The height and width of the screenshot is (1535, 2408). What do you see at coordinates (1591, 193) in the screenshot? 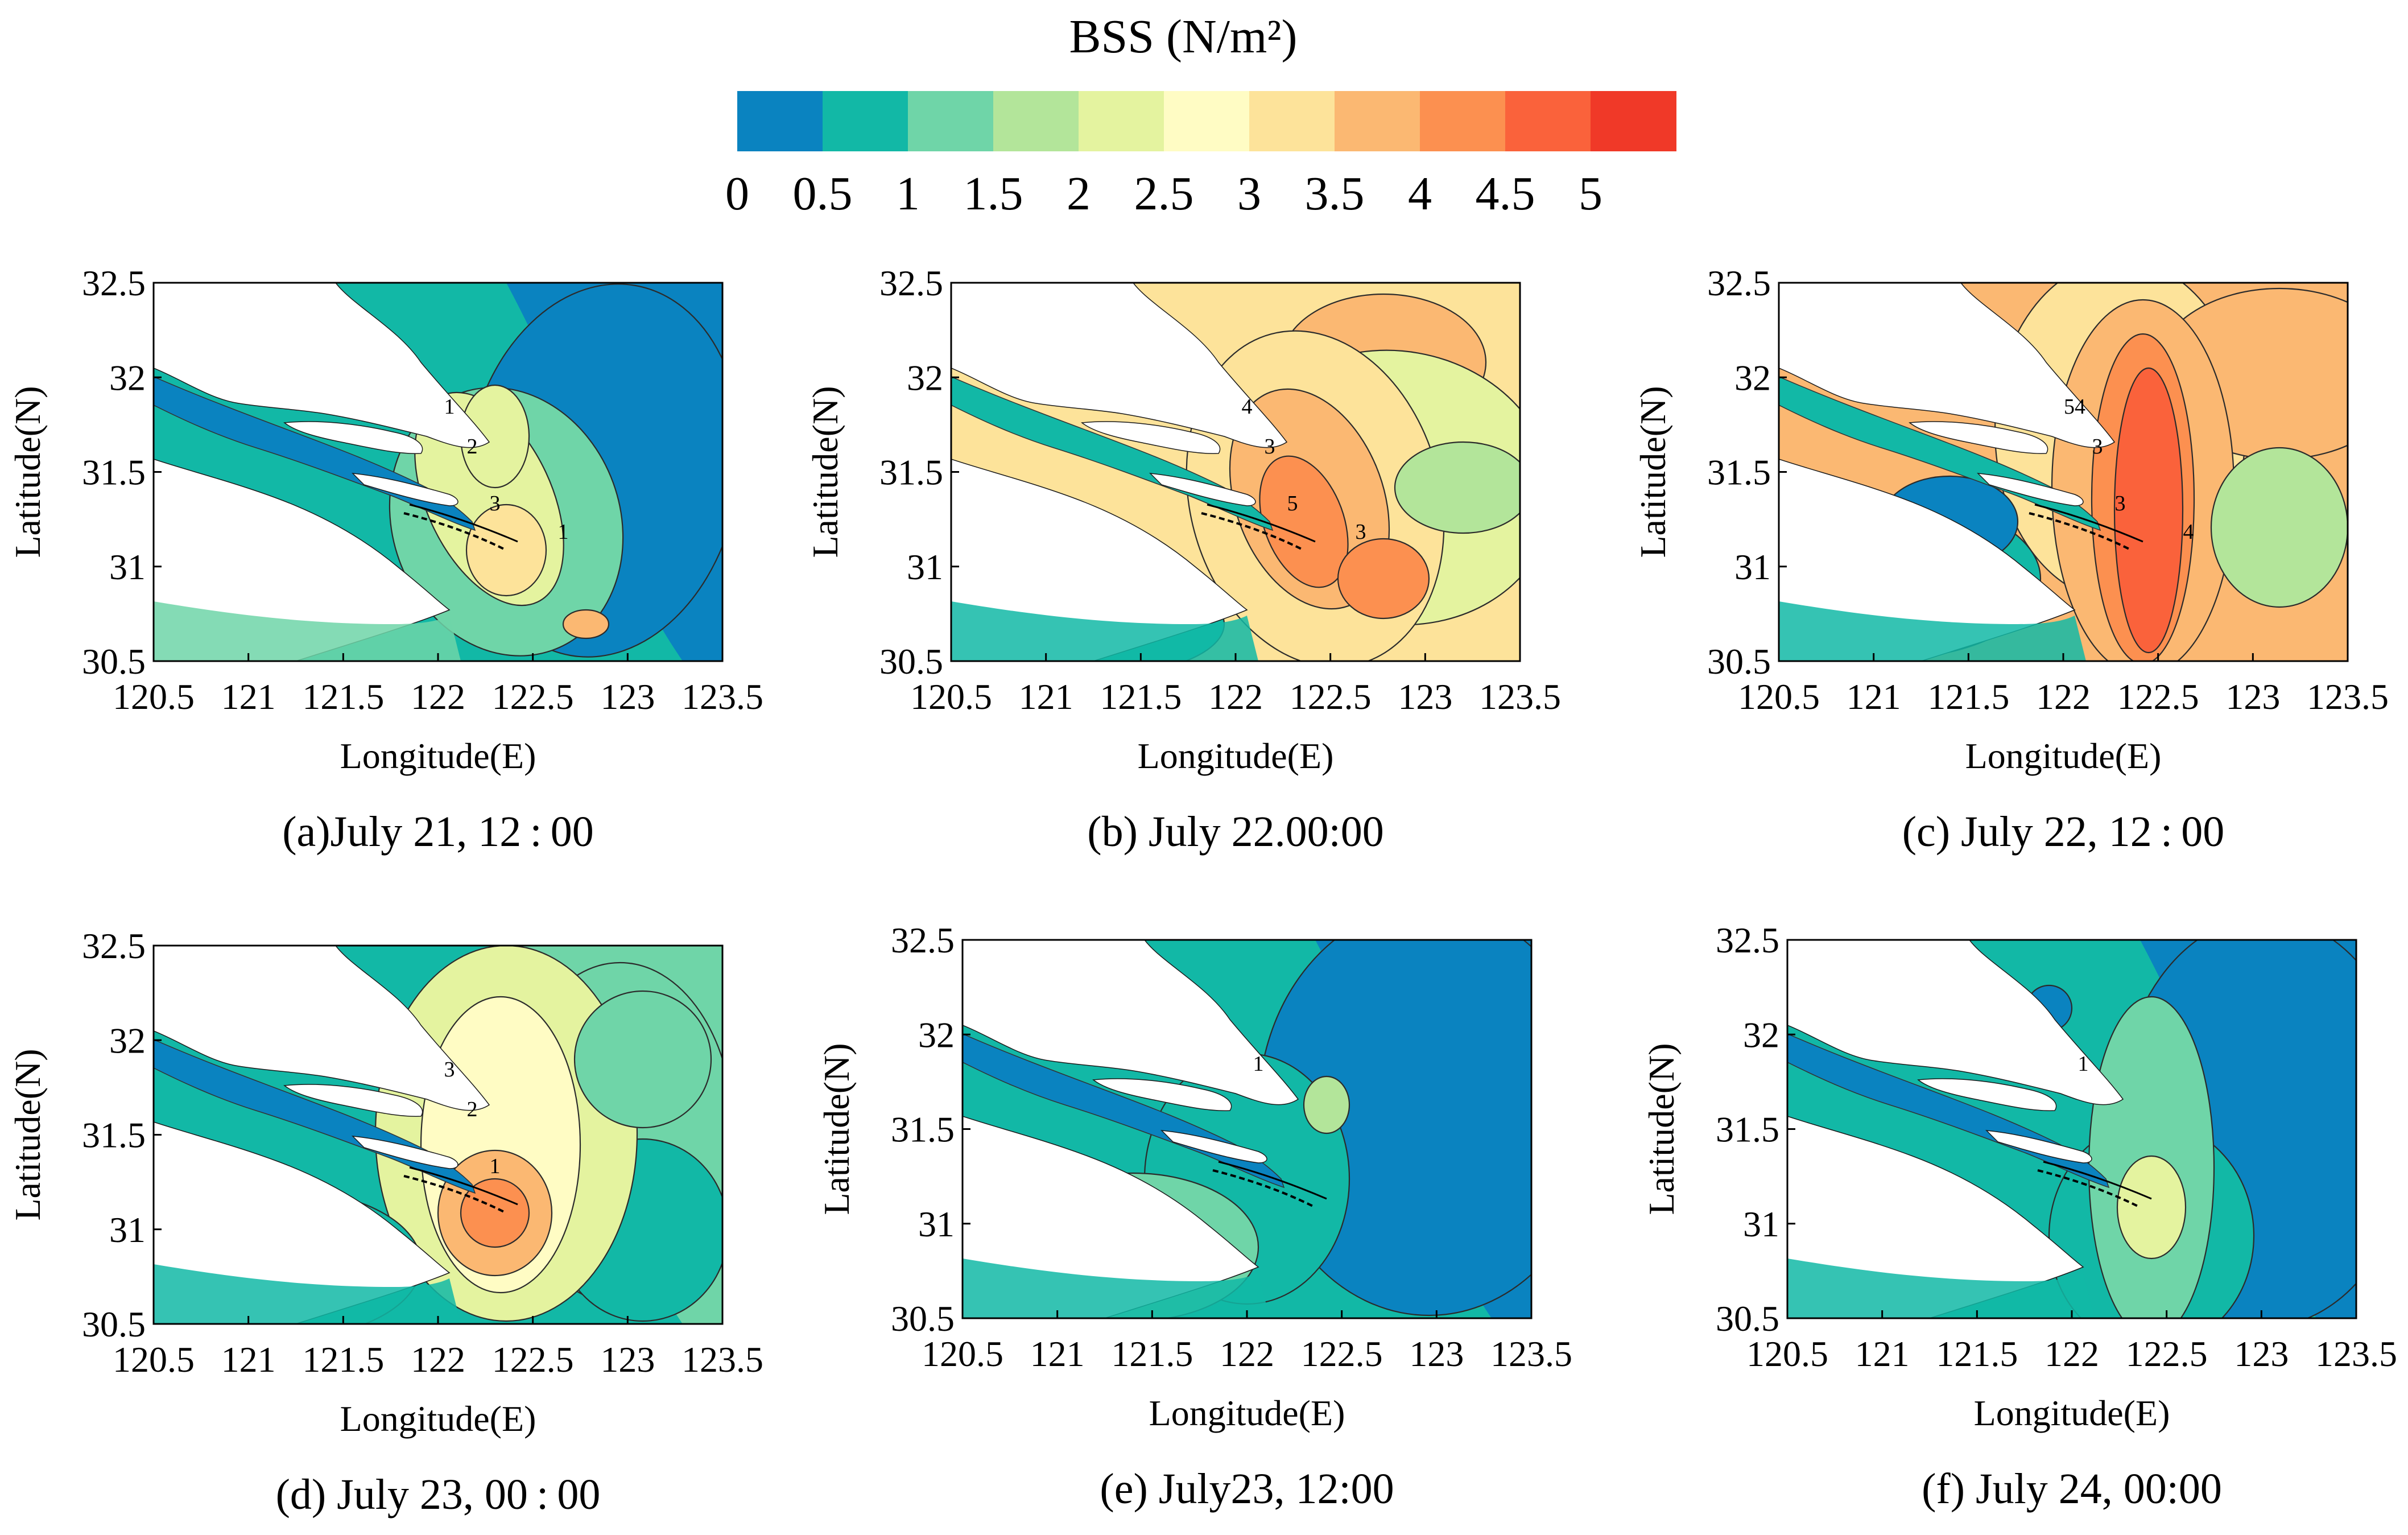
I see `colorbar-tick-label: 5` at bounding box center [1591, 193].